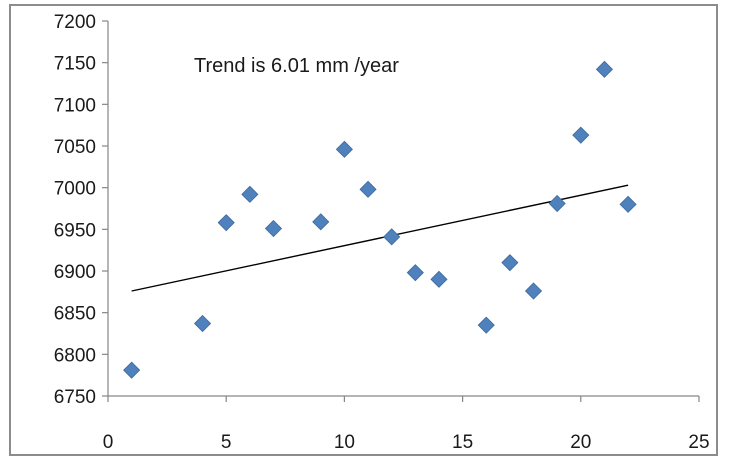 This screenshot has width=730, height=465. Describe the element at coordinates (75, 189) in the screenshot. I see `y-tick-label: 7000` at that location.